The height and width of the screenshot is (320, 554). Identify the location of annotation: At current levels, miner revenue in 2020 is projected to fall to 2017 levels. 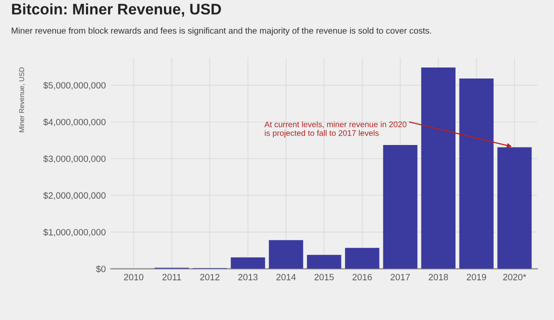
(335, 129).